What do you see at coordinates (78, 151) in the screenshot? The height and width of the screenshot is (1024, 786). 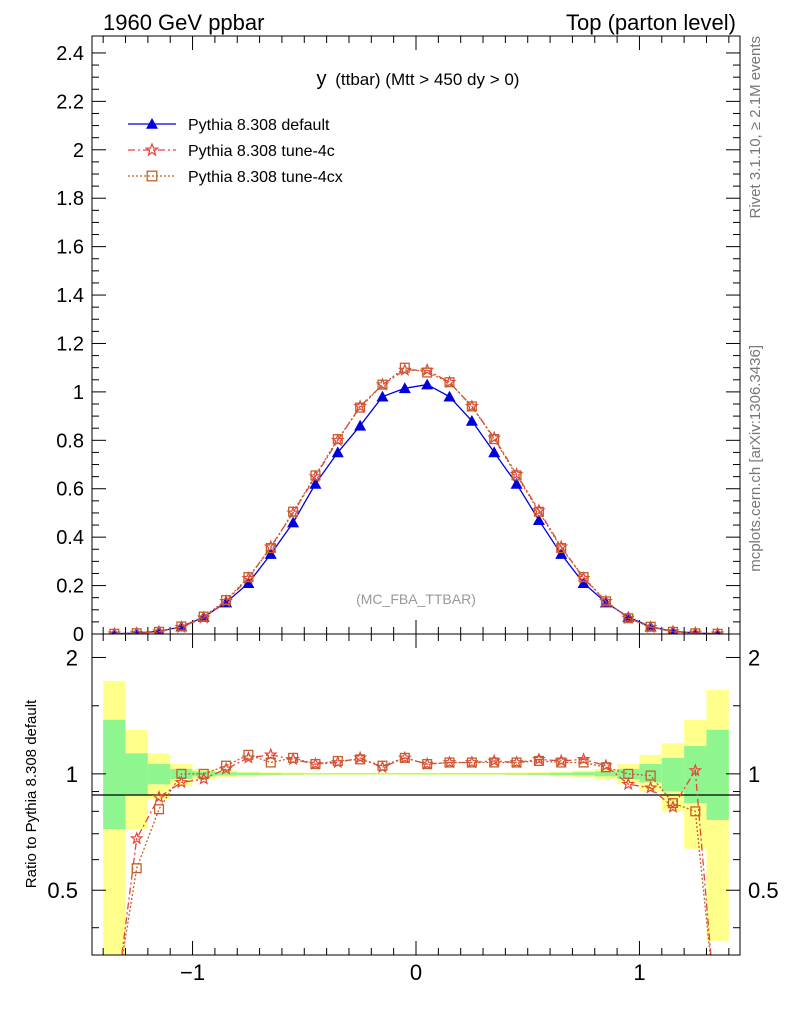 I see `main-ytick-label: 2` at bounding box center [78, 151].